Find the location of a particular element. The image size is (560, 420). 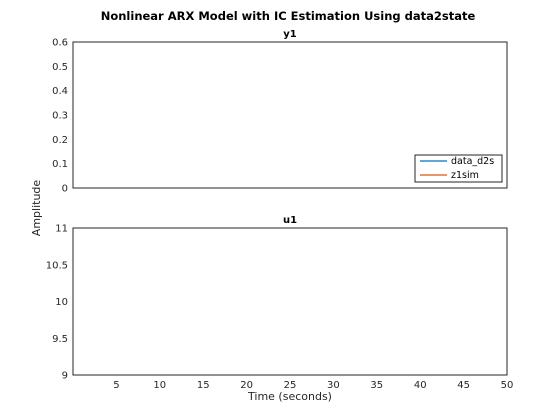

y-tick-label: 11 is located at coordinates (61, 229).